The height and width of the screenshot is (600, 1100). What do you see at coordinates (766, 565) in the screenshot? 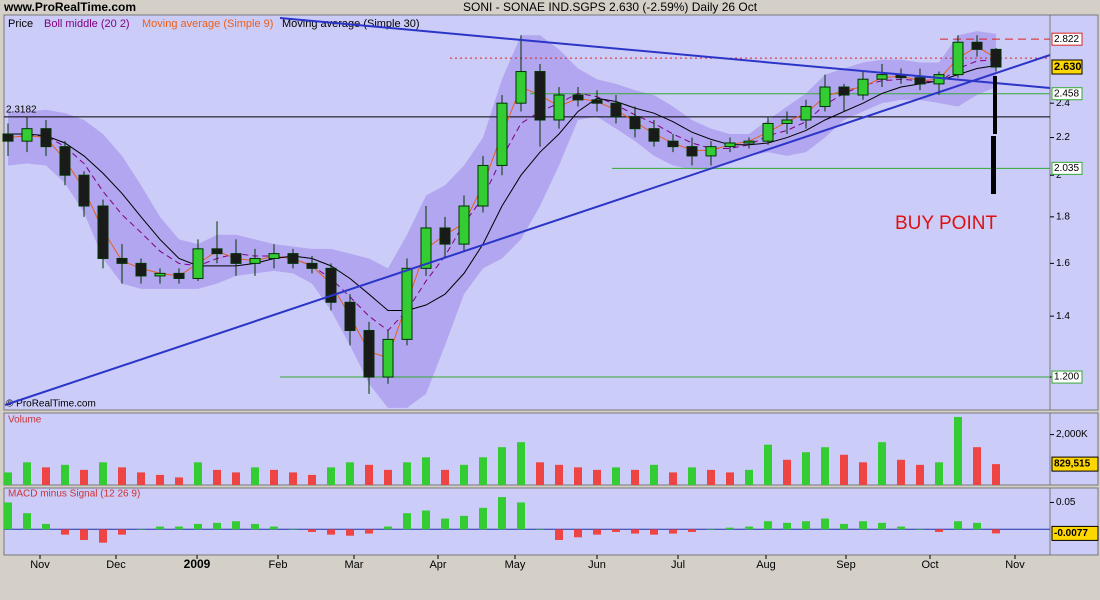
I see `x-tick-label: Aug` at bounding box center [766, 565].